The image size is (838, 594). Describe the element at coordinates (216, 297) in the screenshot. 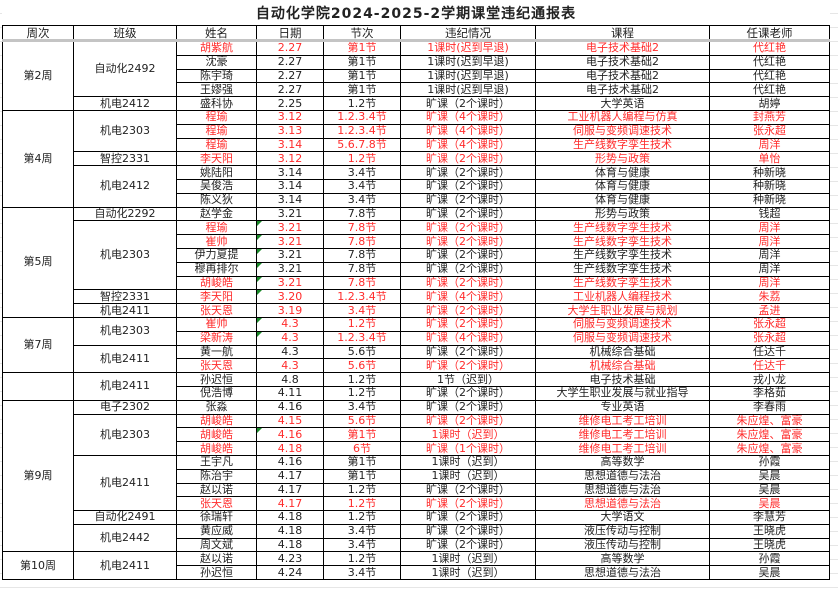

I see `student-name-cell: 李天阳` at that location.